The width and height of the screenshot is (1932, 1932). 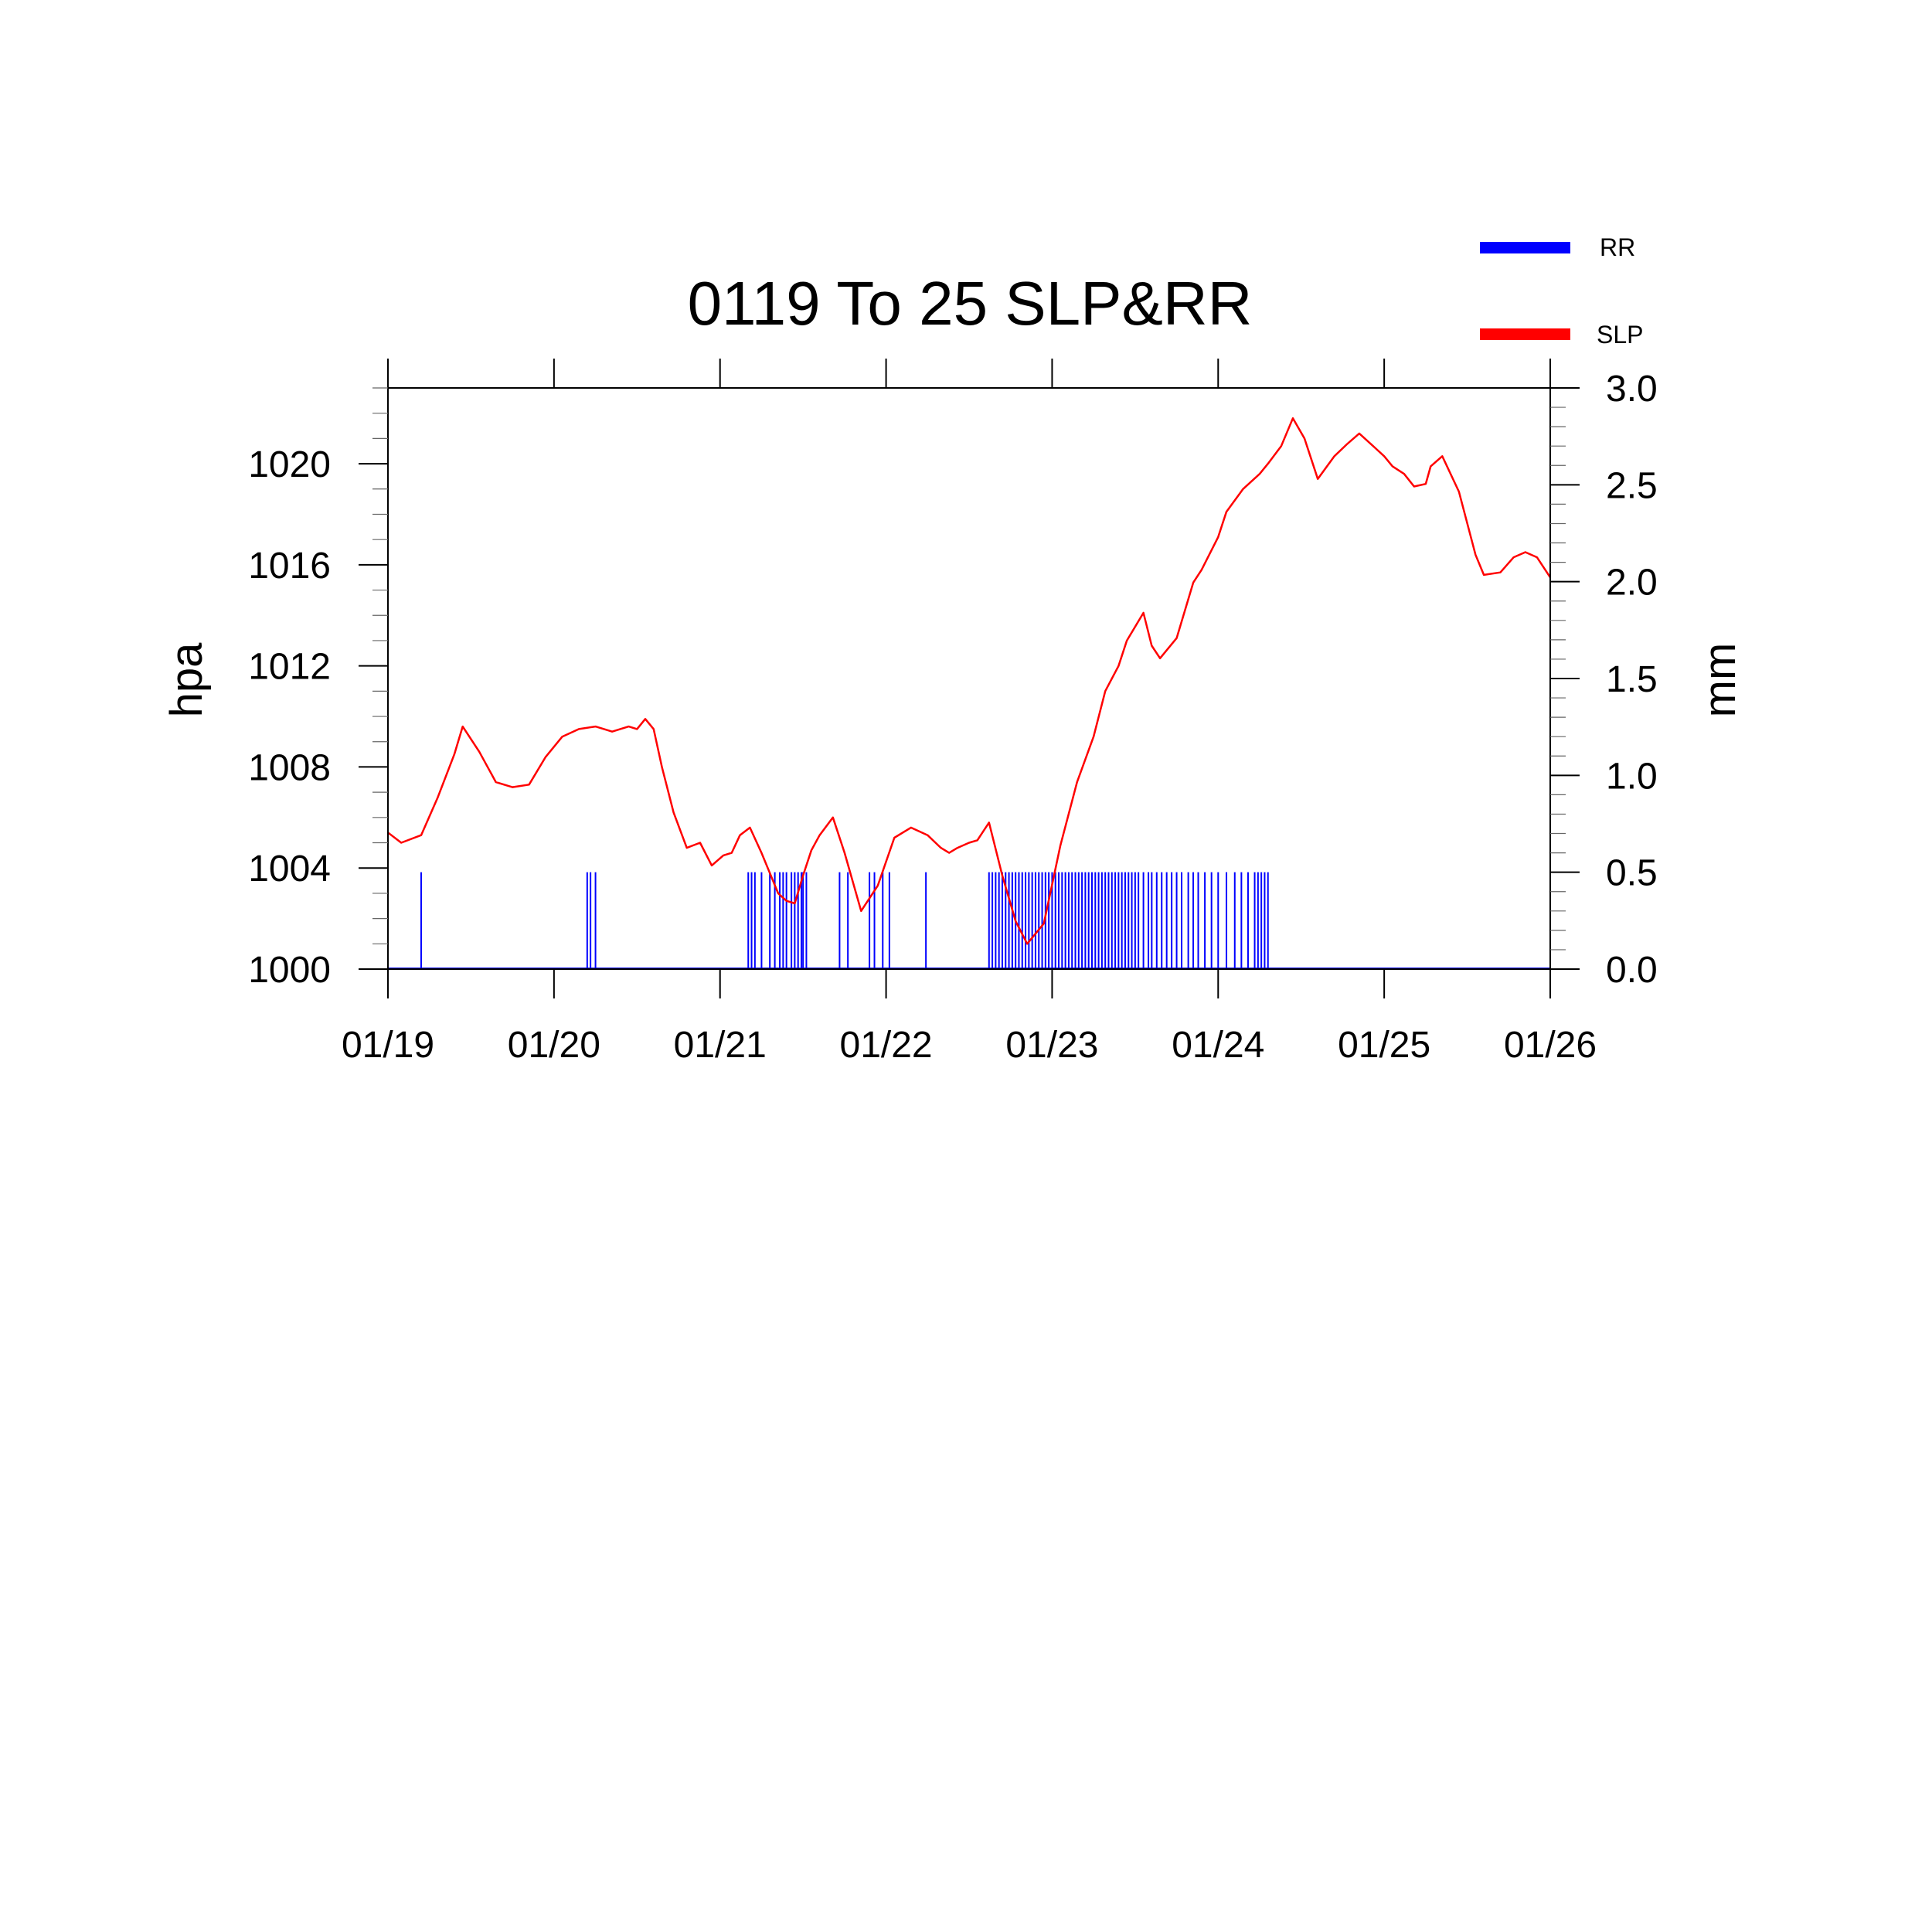 What do you see at coordinates (1620, 335) in the screenshot?
I see `legend-label-slp: SLP` at bounding box center [1620, 335].